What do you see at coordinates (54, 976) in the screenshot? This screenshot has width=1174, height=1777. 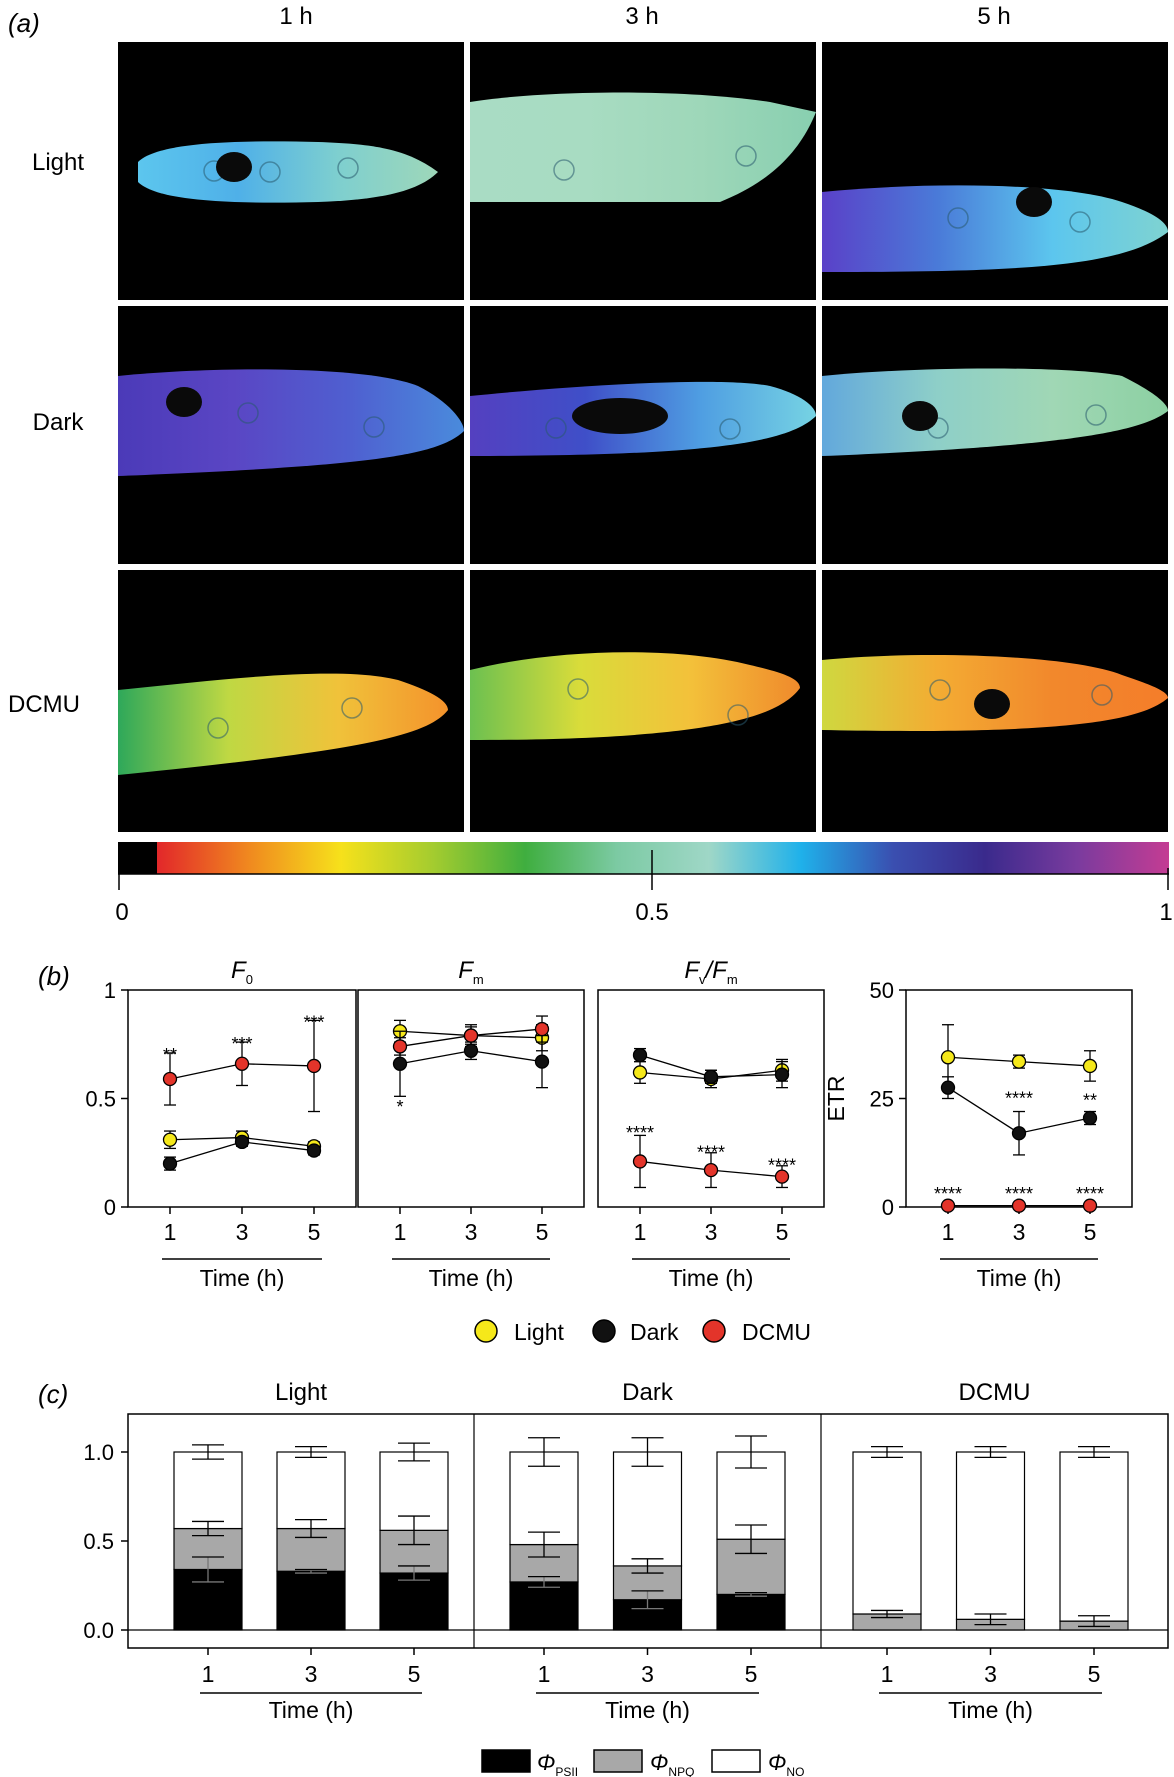 I see `panel-b-label: (b)` at bounding box center [54, 976].